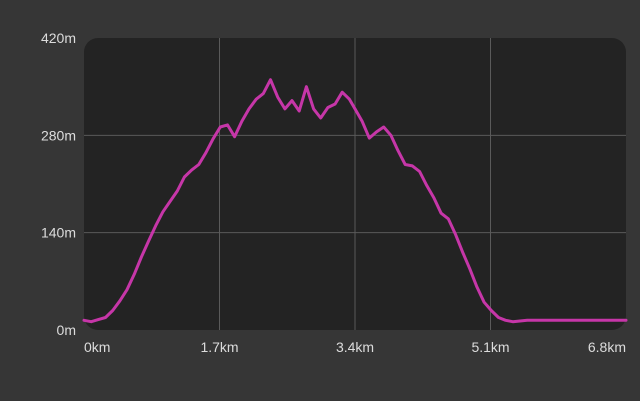 This screenshot has height=401, width=640. I want to click on x-tick-label: 6.8km, so click(607, 347).